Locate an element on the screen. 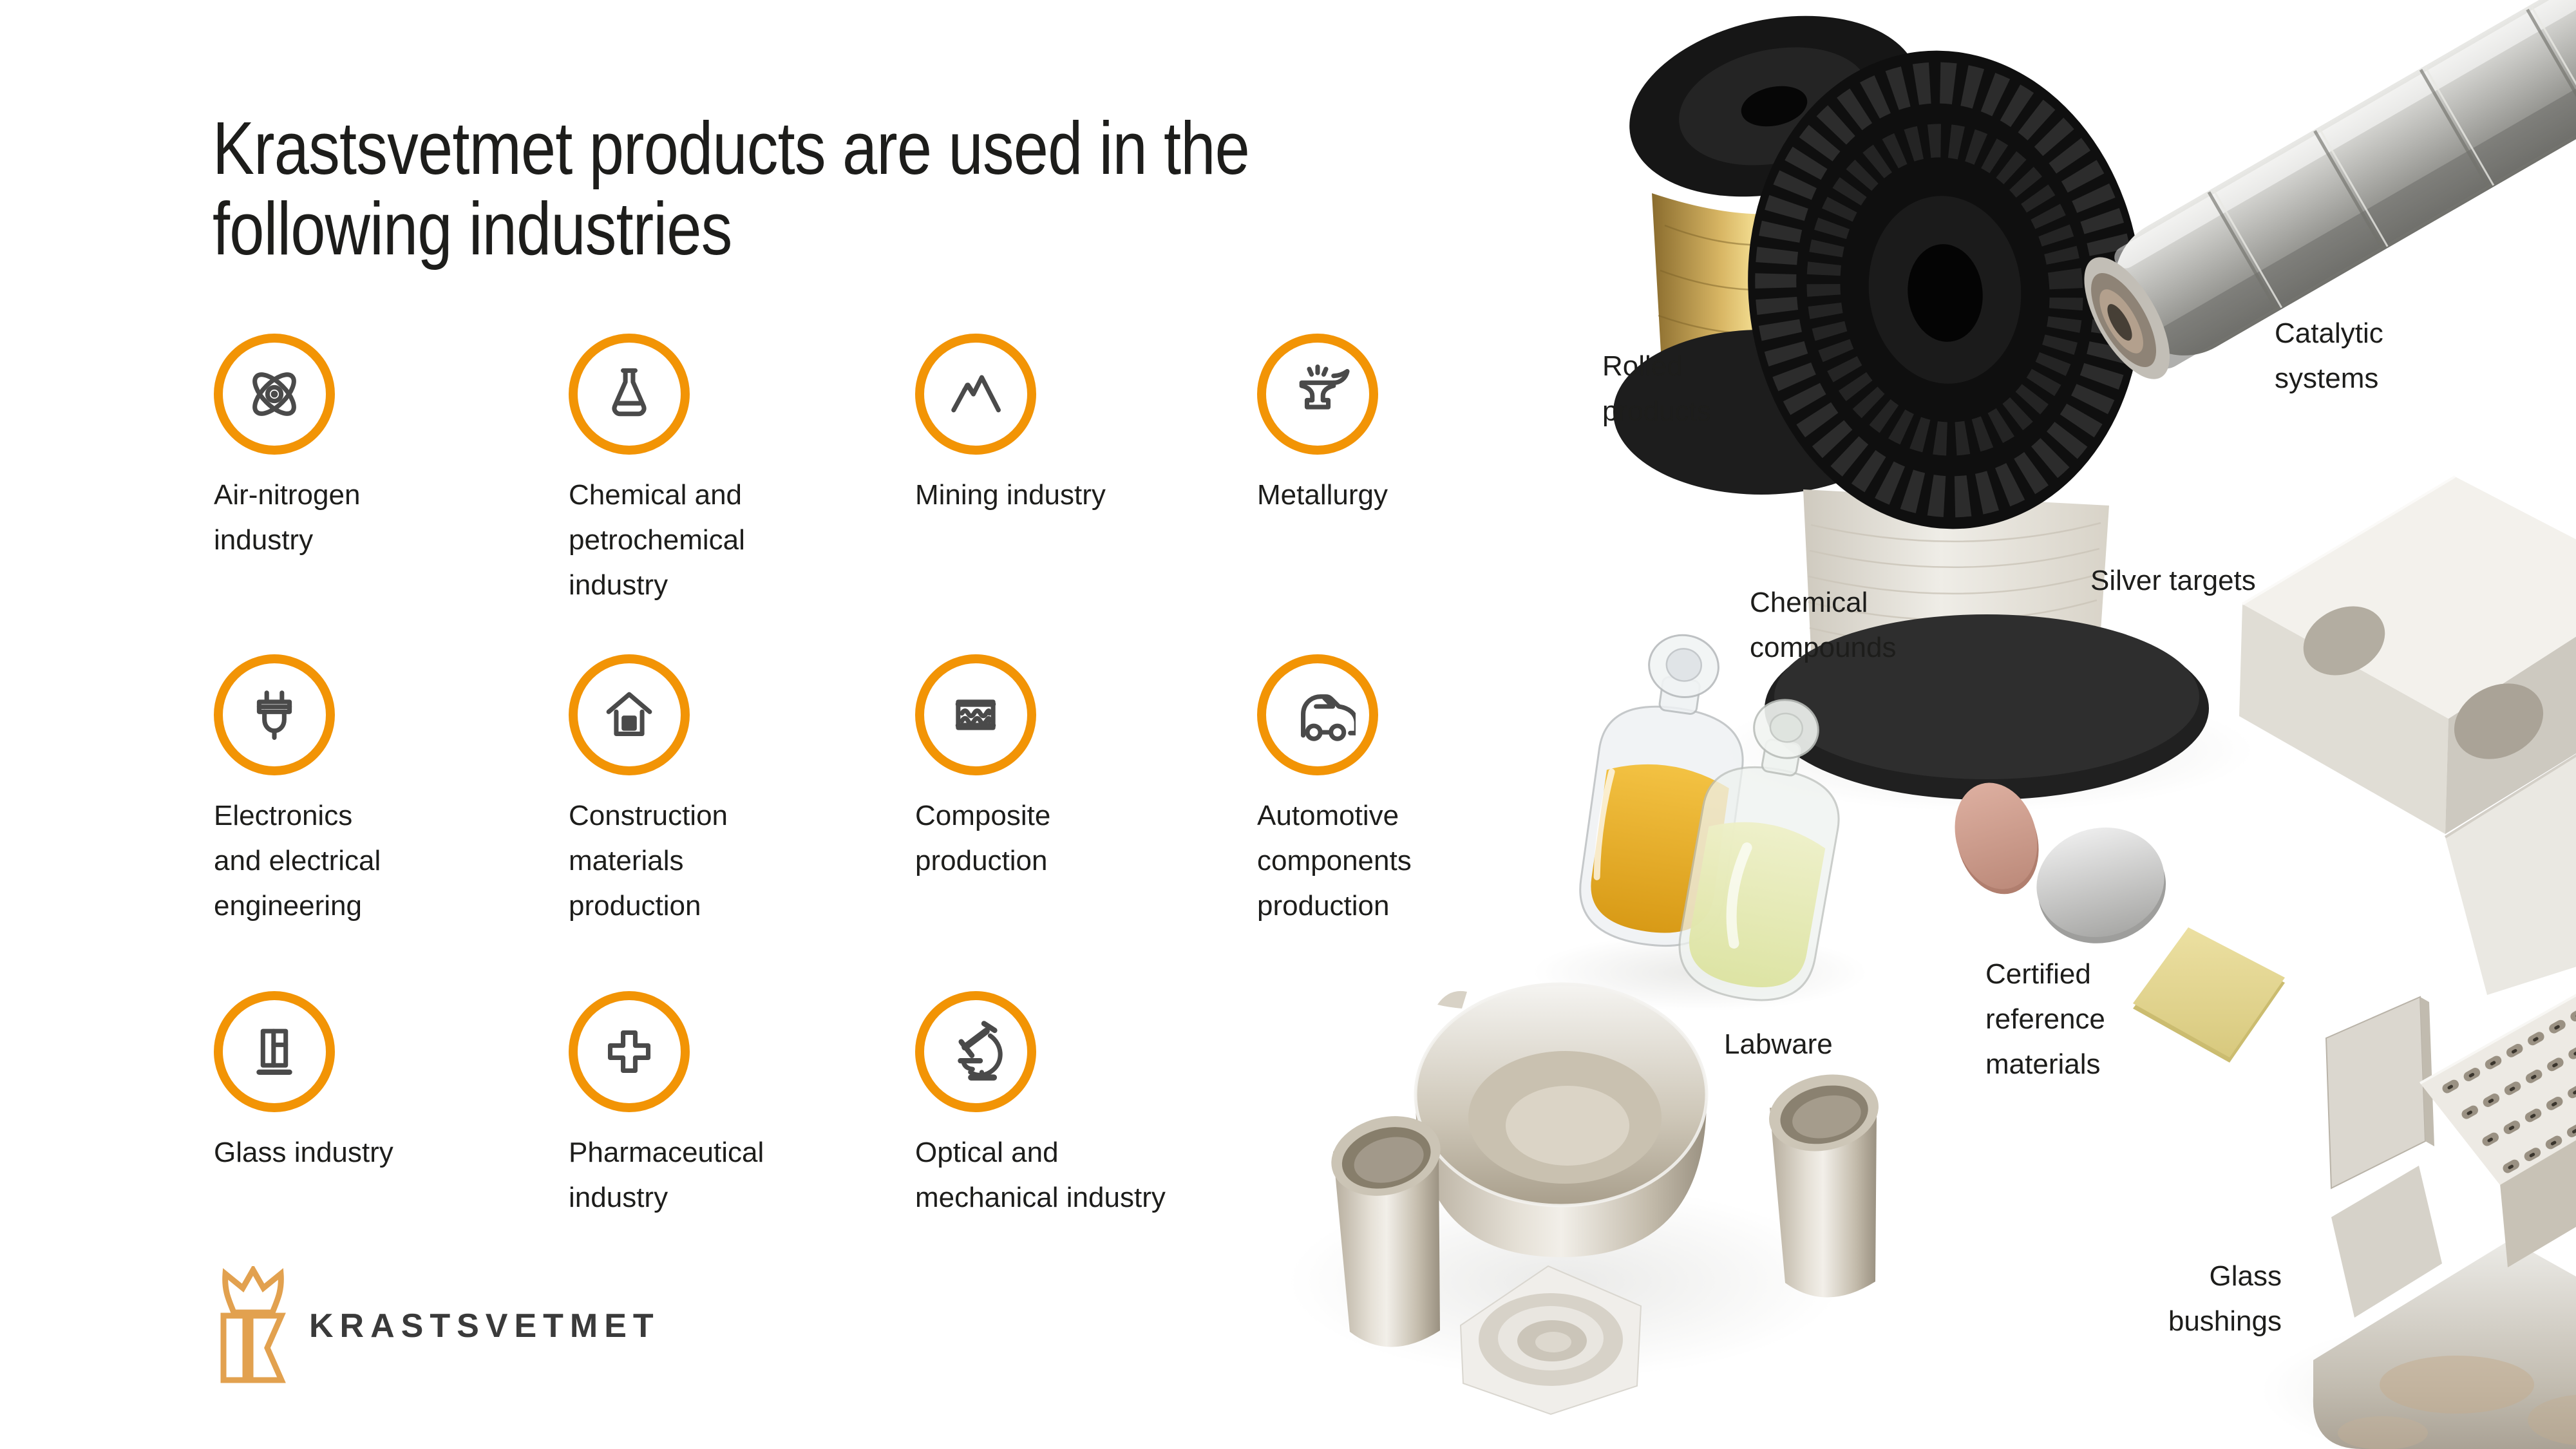  mountains-icon-glyph is located at coordinates (976, 394).